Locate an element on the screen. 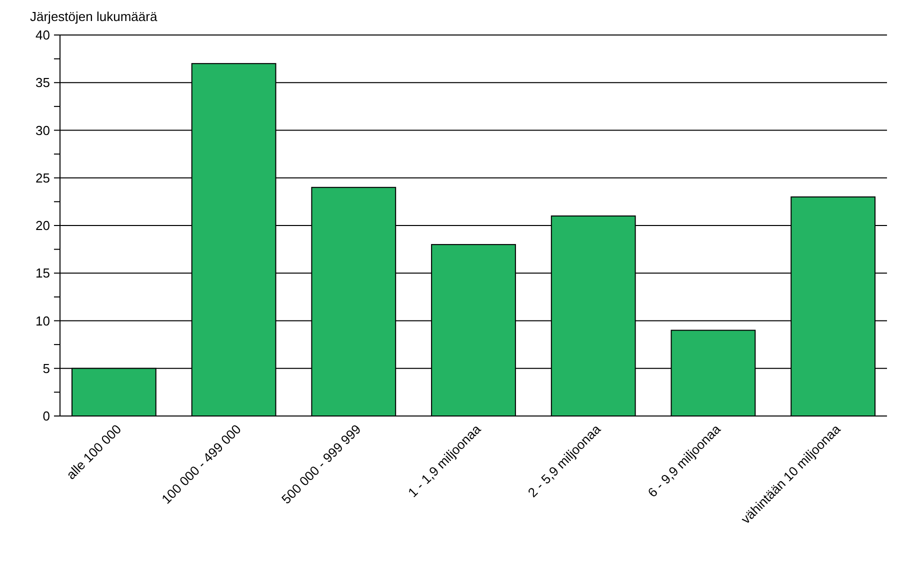 The image size is (897, 561). y-tick-label: 5 is located at coordinates (46, 368).